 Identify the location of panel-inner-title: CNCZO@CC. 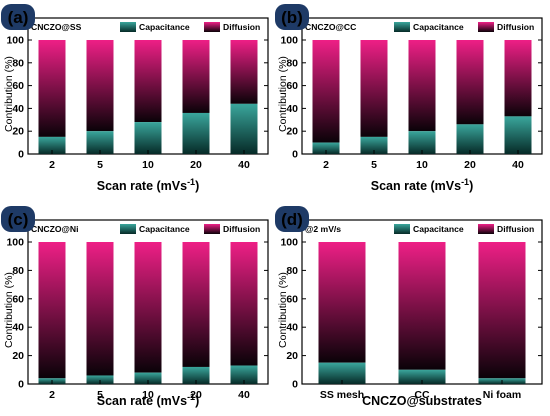
(330, 27).